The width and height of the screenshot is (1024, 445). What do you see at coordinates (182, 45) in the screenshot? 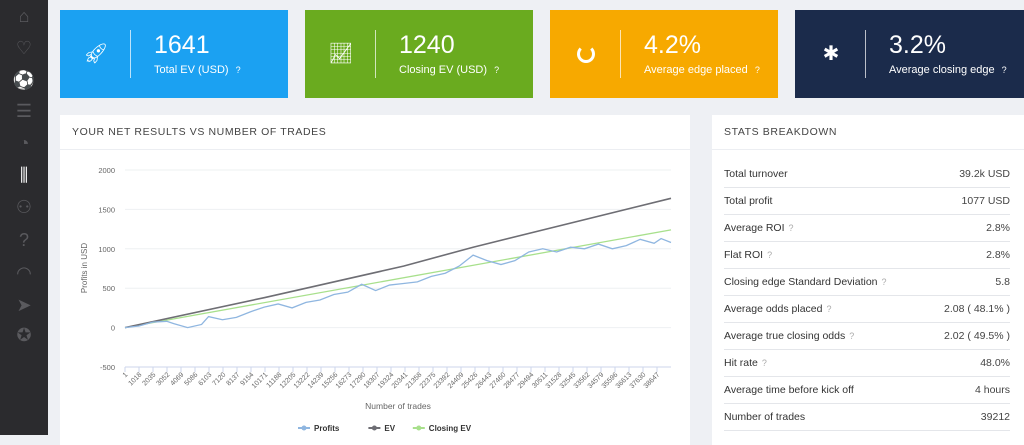
I see `card-value: 1641` at bounding box center [182, 45].